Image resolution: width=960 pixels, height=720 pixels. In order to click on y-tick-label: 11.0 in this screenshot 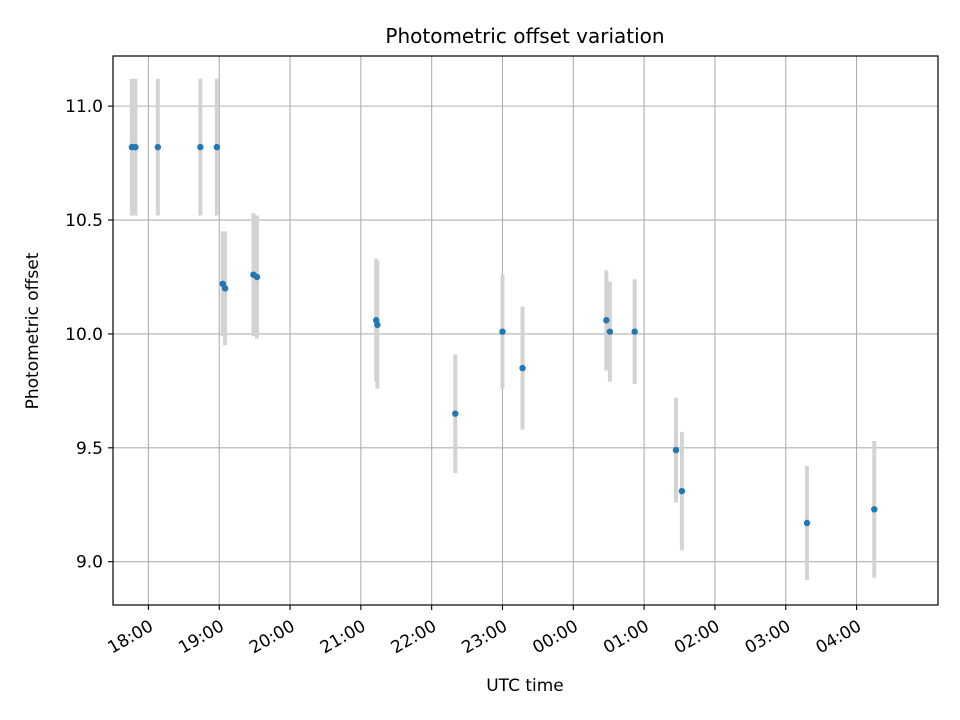, I will do `click(84, 107)`.